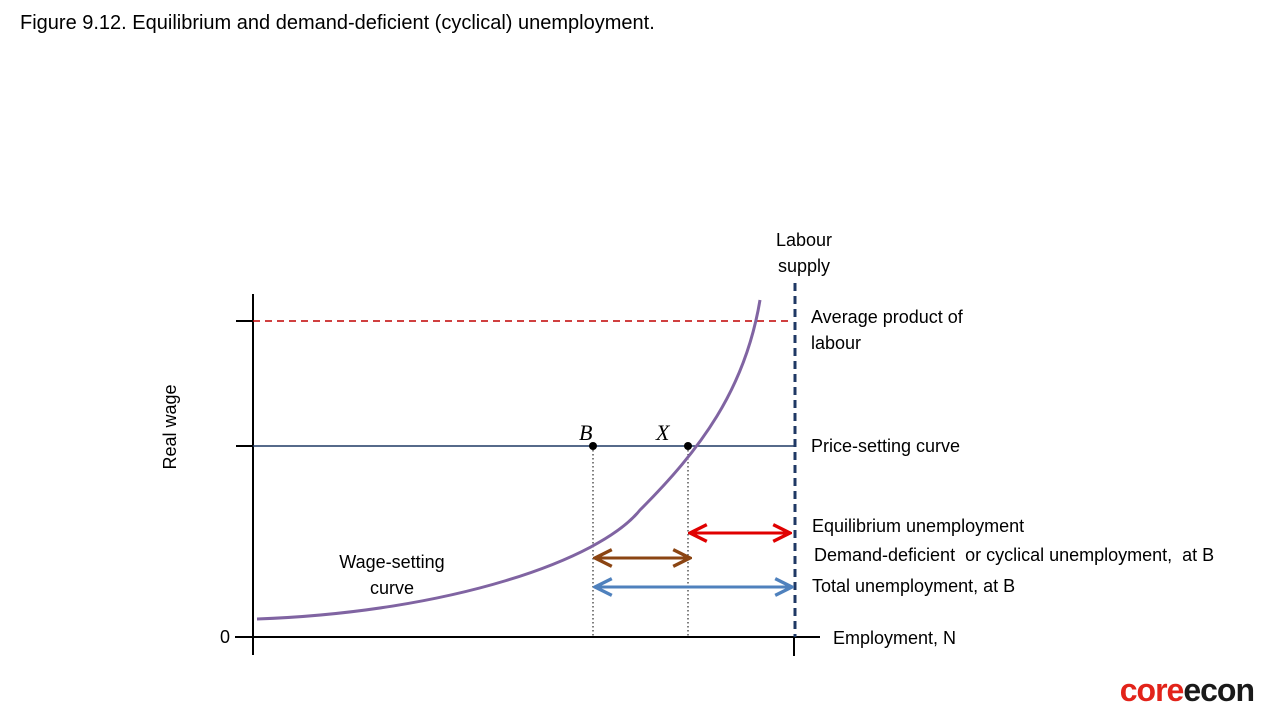  I want to click on point-b, so click(593, 446).